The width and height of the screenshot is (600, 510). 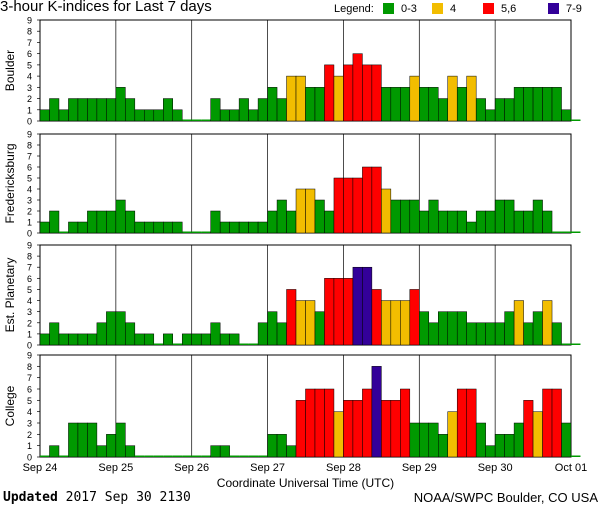 I want to click on y-tick-label-0-3: 3, so click(x=29, y=88).